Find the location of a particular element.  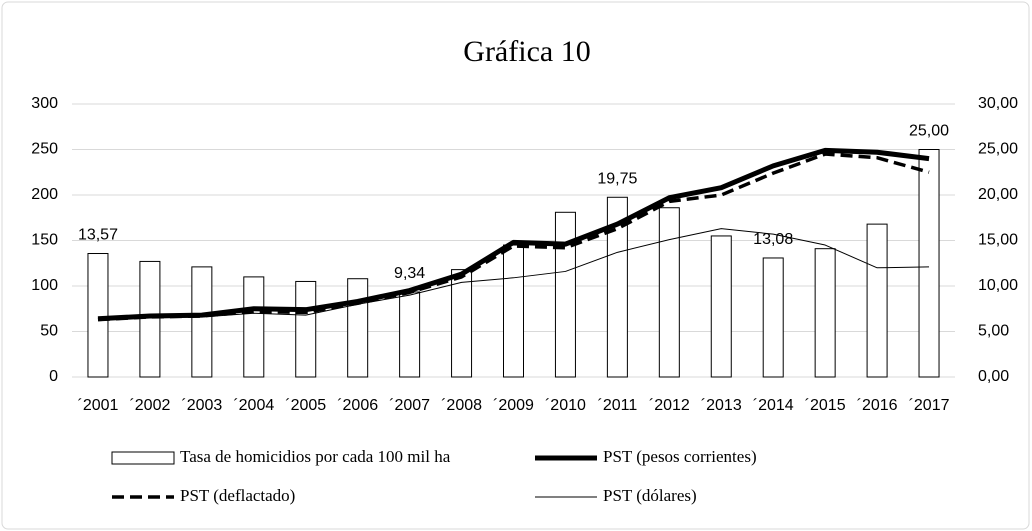

legend-swatch is located at coordinates (143, 458).